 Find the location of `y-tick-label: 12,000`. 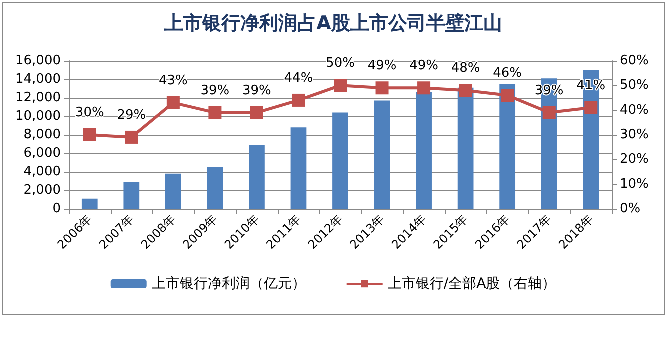

y-tick-label: 12,000 is located at coordinates (38, 98).